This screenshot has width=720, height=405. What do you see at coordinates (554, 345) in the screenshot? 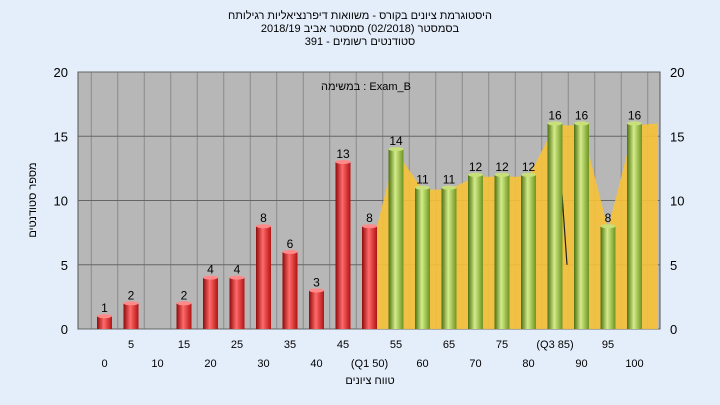
I see `x-tick-label: (Q3 85)` at bounding box center [554, 345].